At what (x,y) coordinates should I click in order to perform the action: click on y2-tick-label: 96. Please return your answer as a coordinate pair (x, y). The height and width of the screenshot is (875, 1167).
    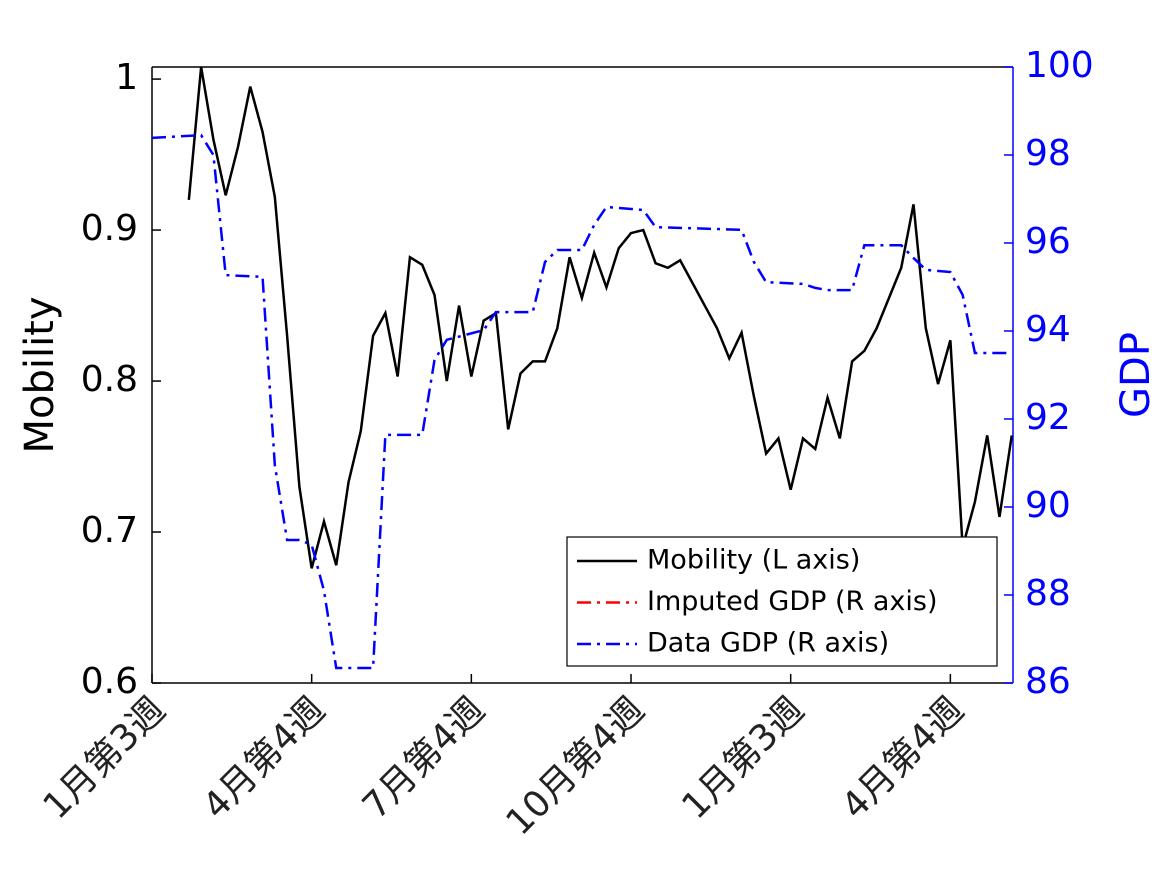
    Looking at the image, I should click on (1048, 241).